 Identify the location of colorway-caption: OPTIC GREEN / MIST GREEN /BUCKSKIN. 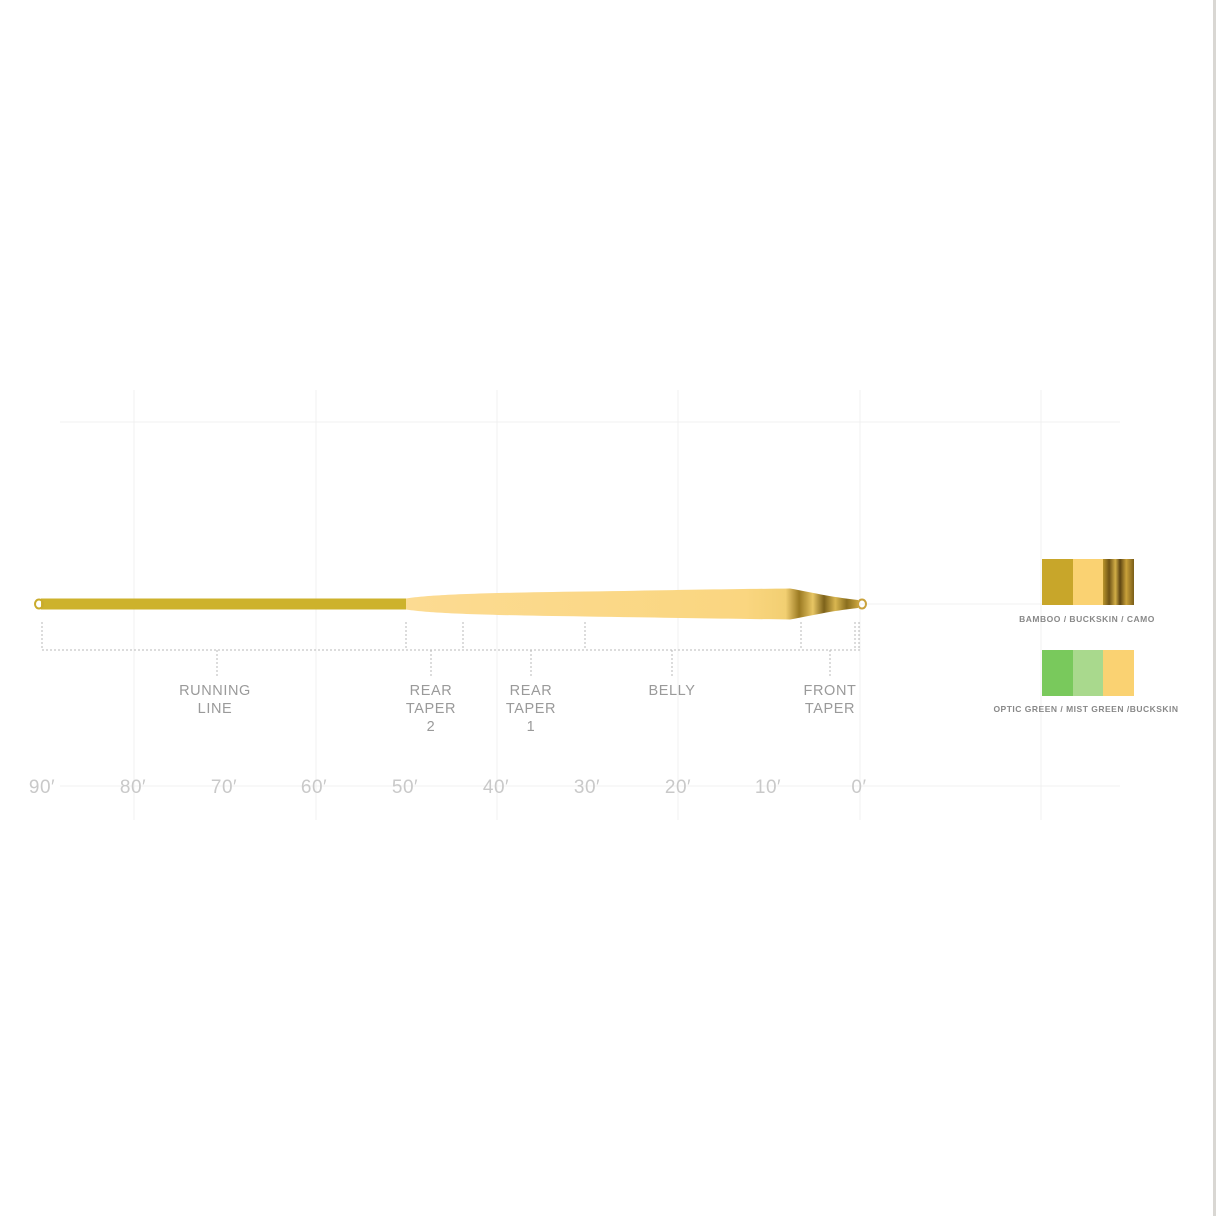
(1086, 709).